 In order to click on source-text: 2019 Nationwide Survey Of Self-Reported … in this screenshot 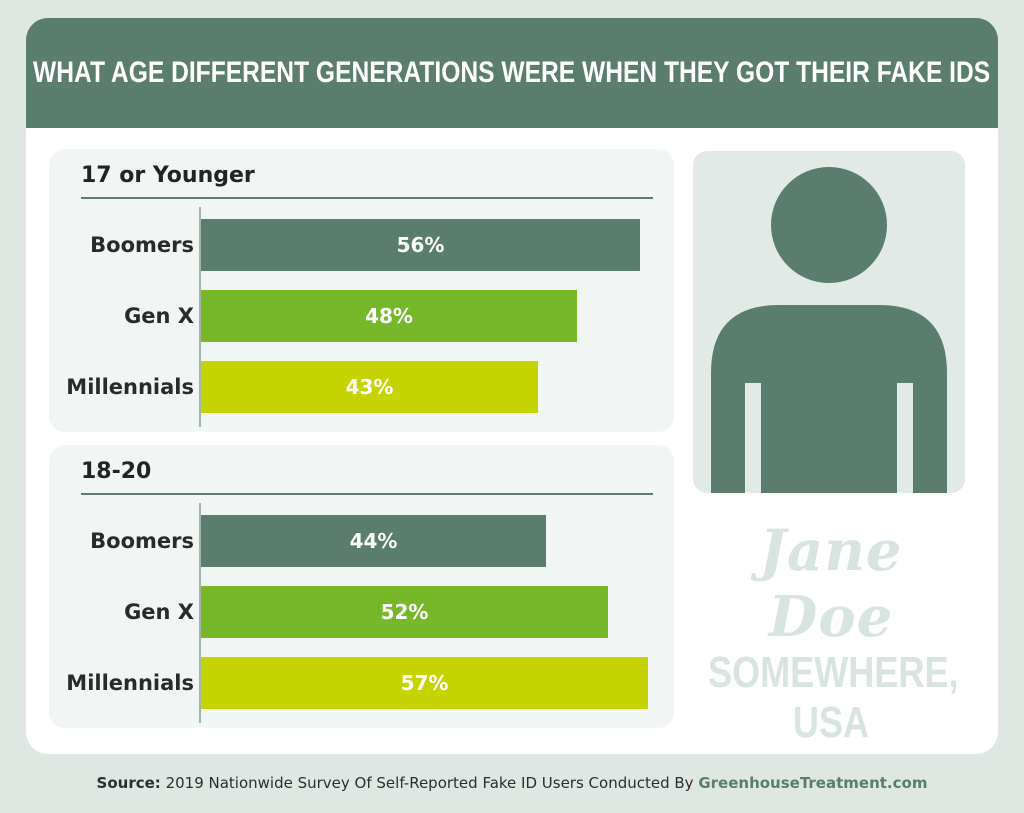, I will do `click(429, 783)`.